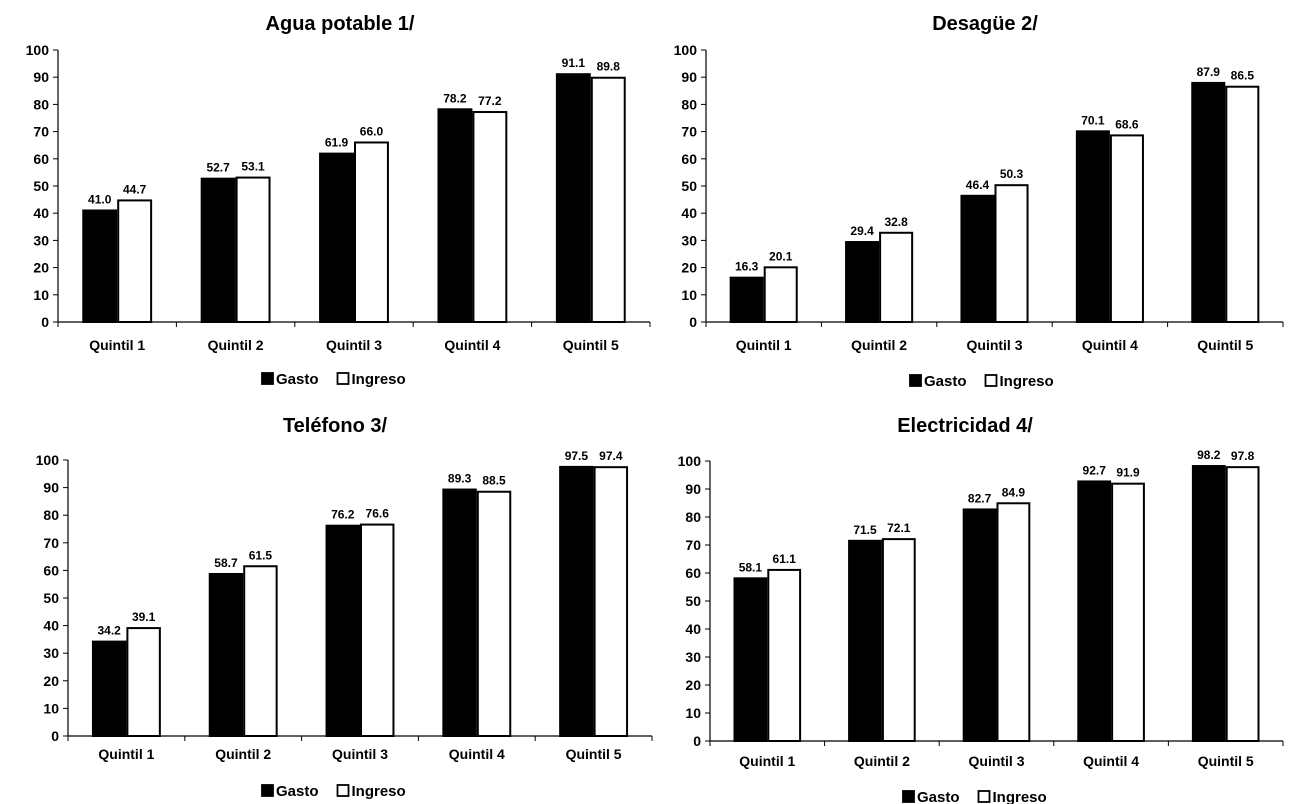  Describe the element at coordinates (1095, 470) in the screenshot. I see `data-label: 92.7` at that location.